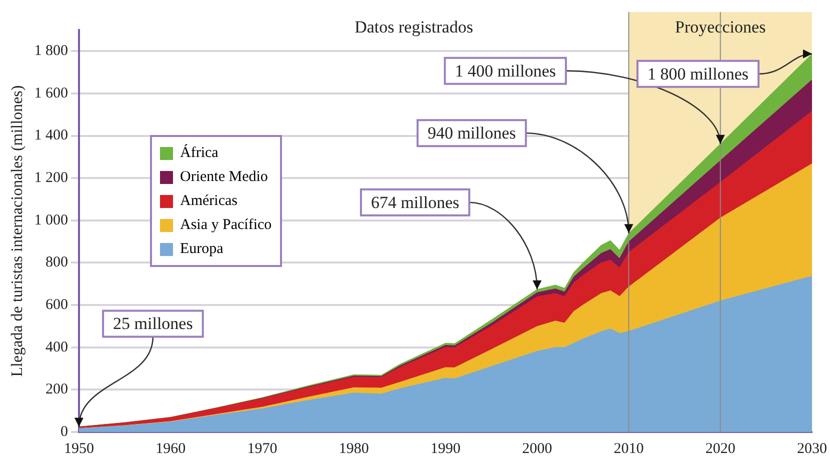  What do you see at coordinates (51, 51) in the screenshot?
I see `y-tick-label: 1 800` at bounding box center [51, 51].